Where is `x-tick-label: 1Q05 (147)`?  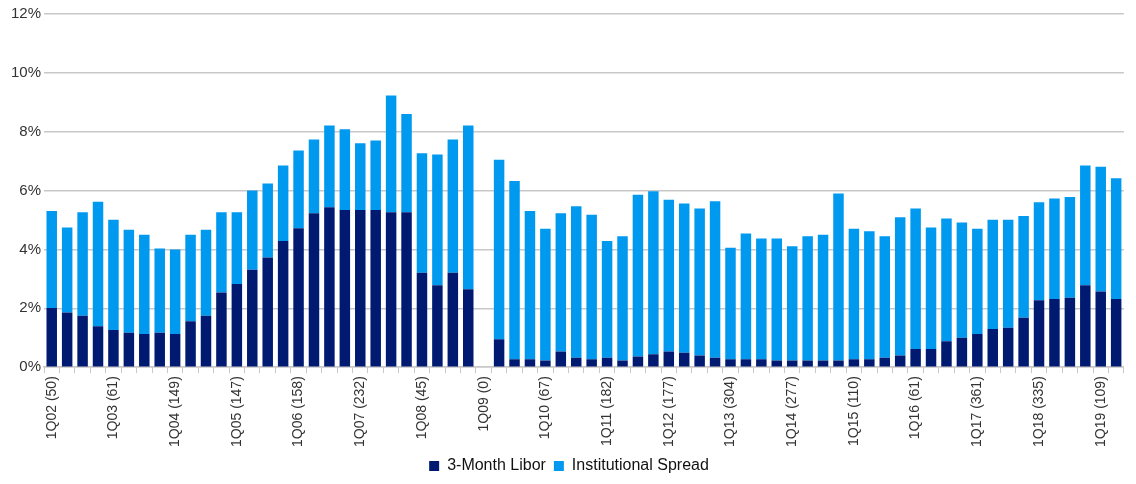
x-tick-label: 1Q05 (147) is located at coordinates (235, 412).